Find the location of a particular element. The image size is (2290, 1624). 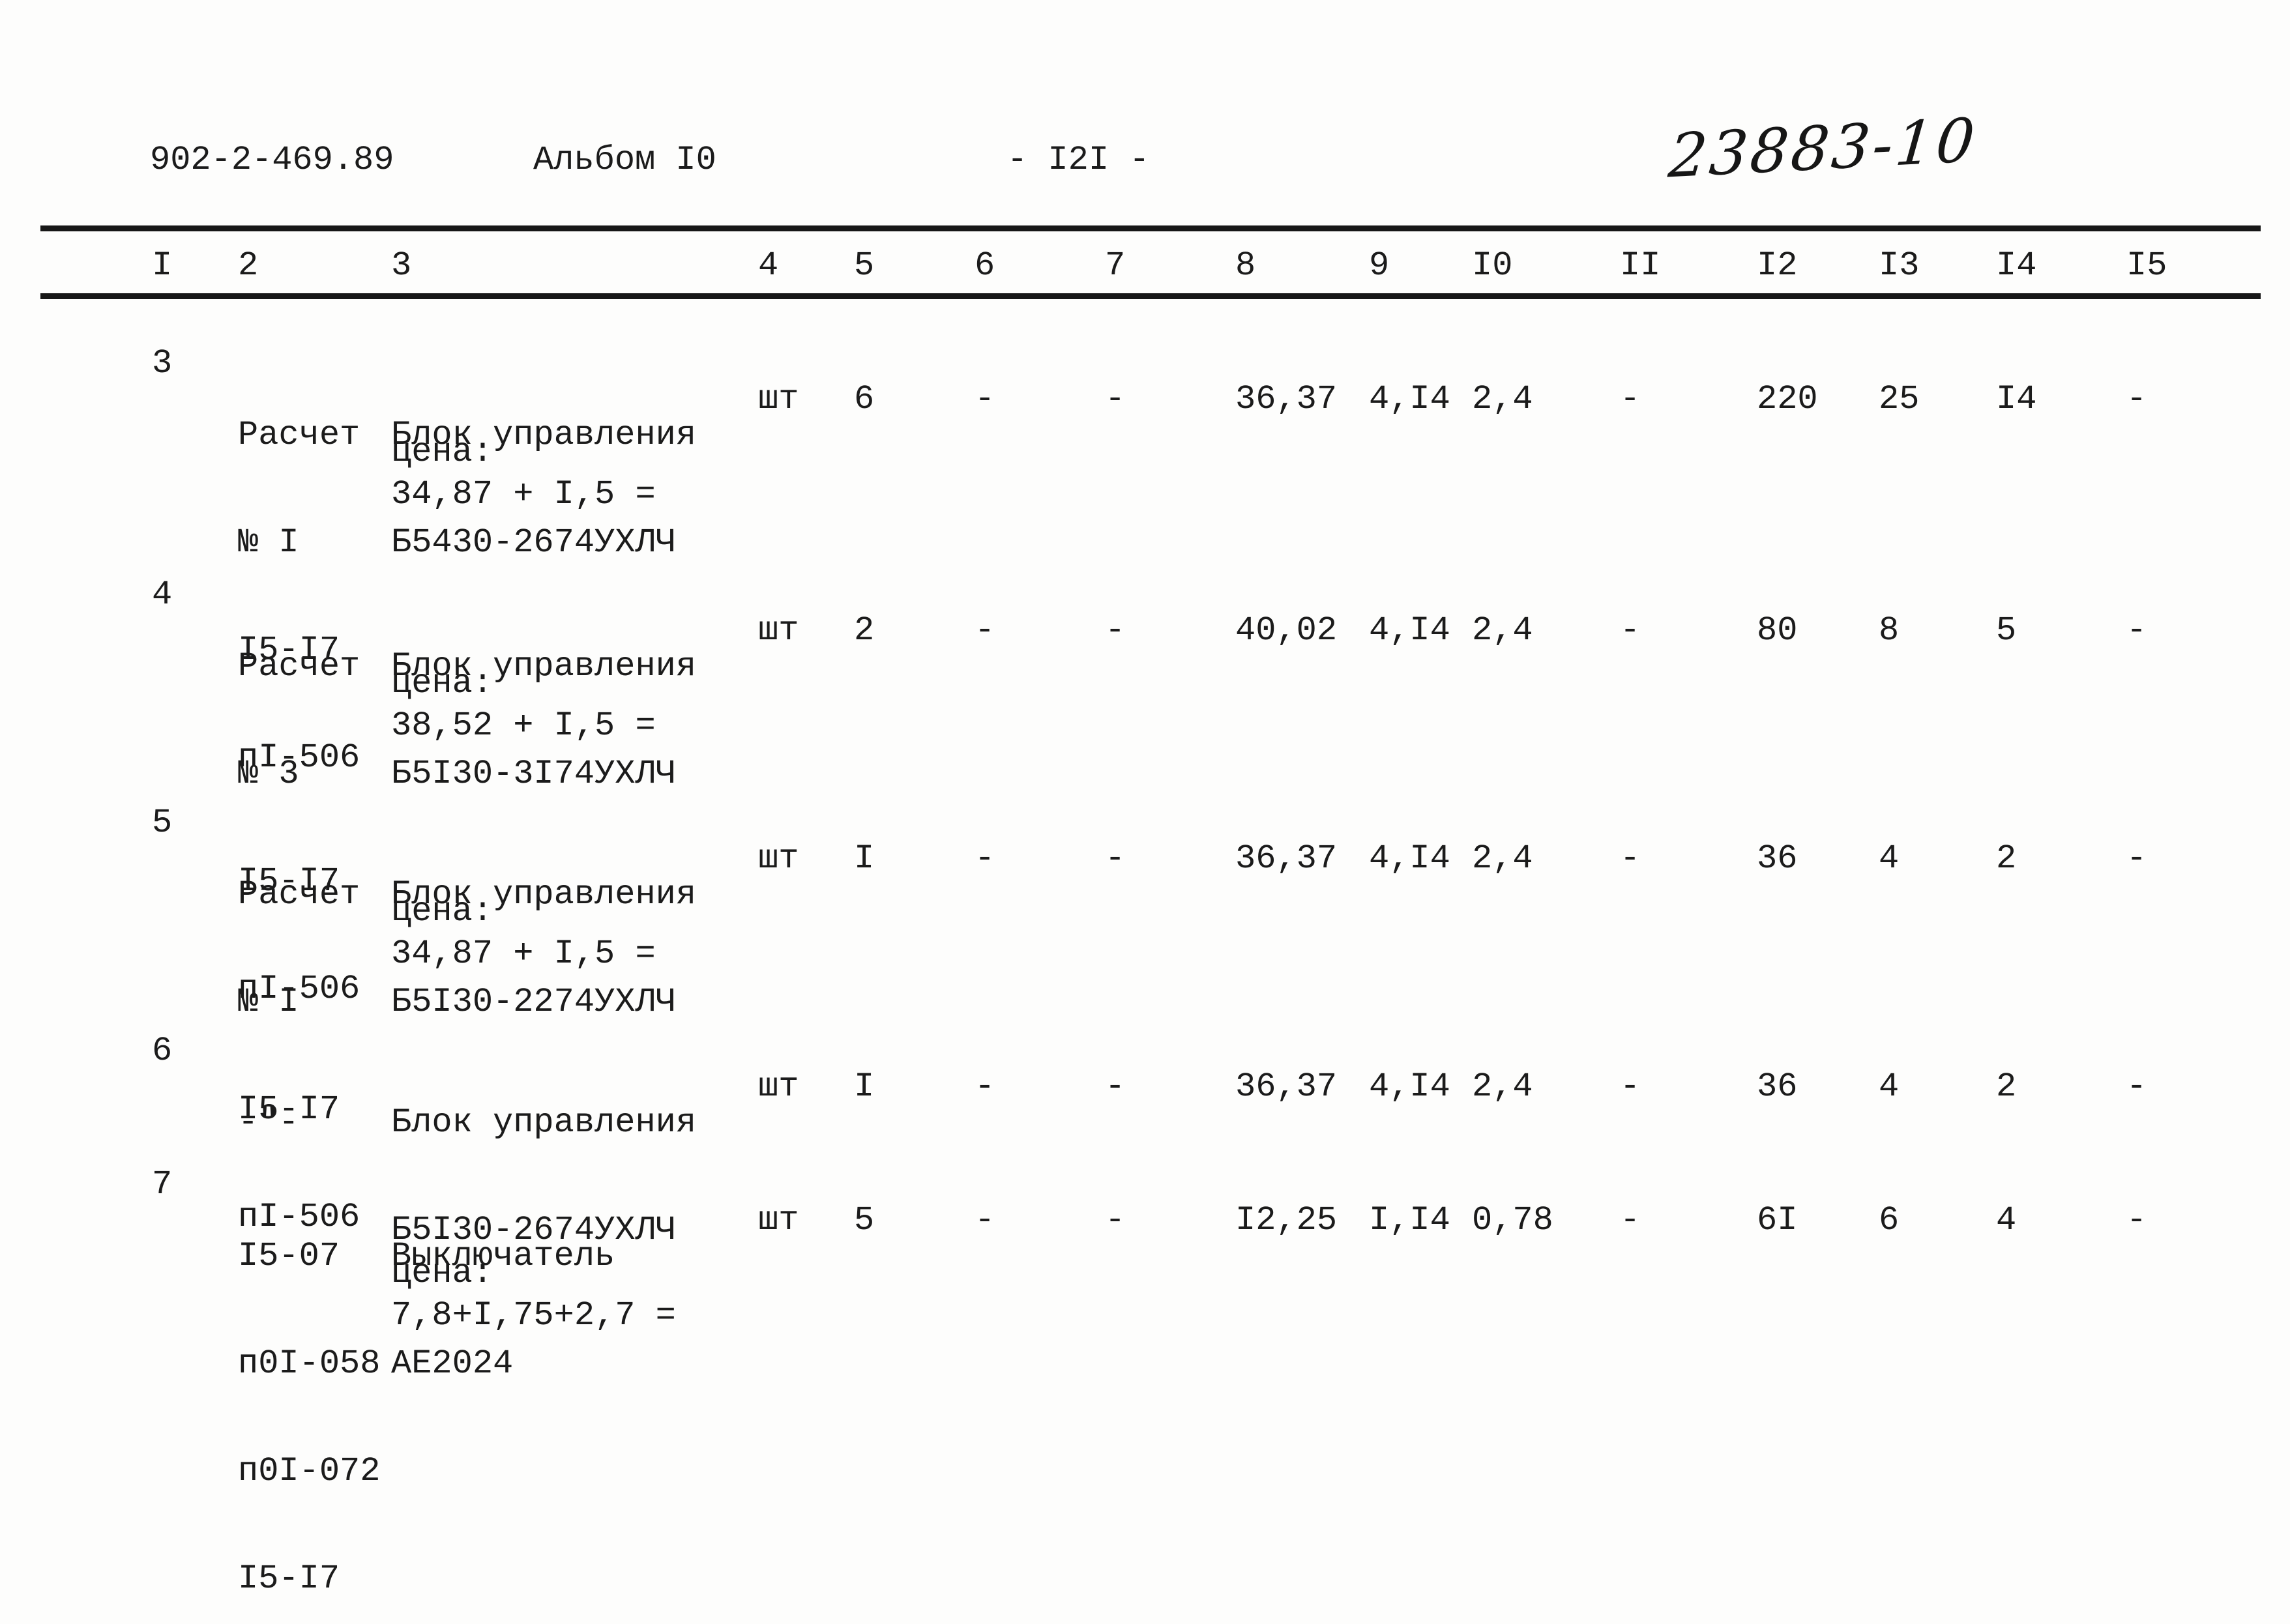

column-numbers-row: I 2 3 4 5 6 7 8 9 I0 II I2 I3 I4 I5 is located at coordinates (1145, 266).